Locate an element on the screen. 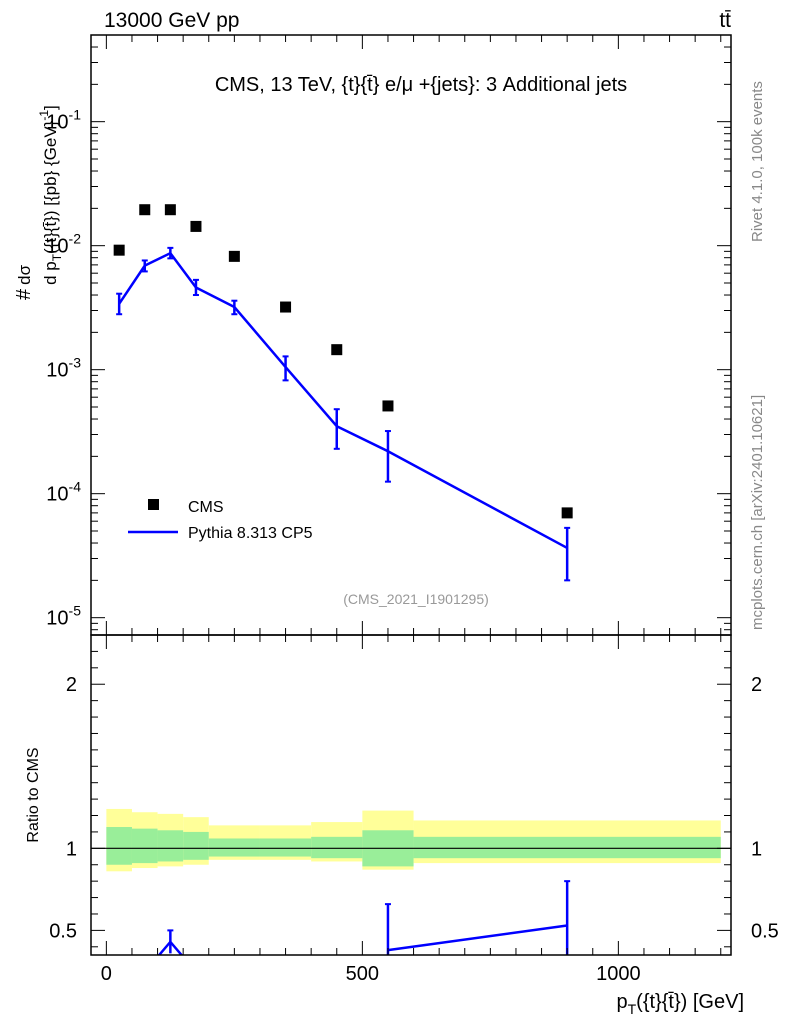 Image resolution: width=786 pixels, height=1024 pixels. legend: CMS Pythia 8.313 CP5 is located at coordinates (220, 520).